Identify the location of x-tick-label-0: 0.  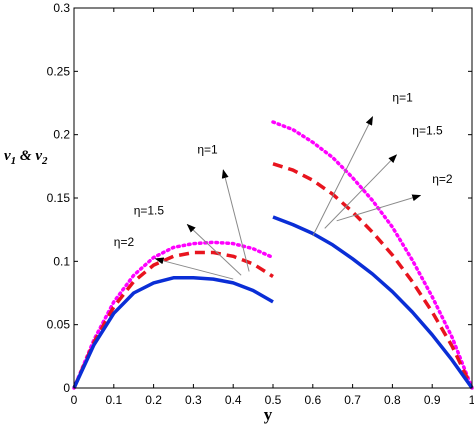
(74, 400).